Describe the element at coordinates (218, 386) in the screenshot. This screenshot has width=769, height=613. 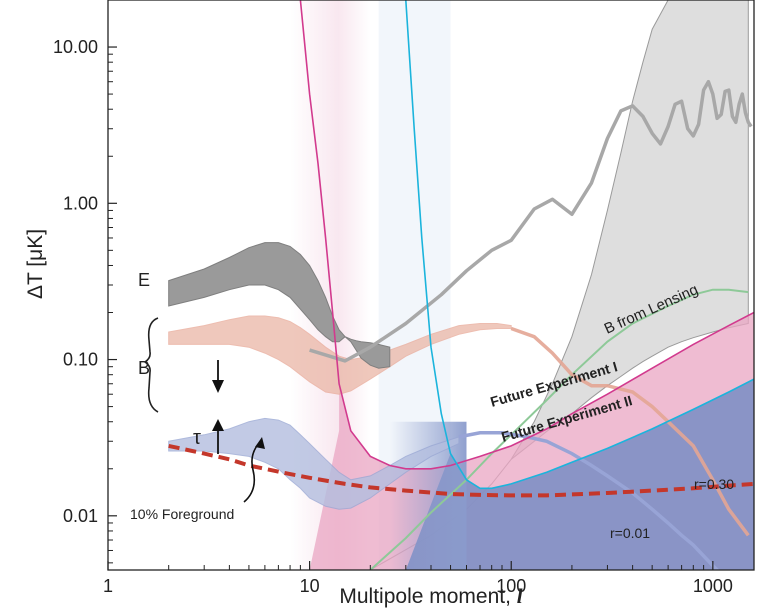
I see `tau-arrowhead-down` at that location.